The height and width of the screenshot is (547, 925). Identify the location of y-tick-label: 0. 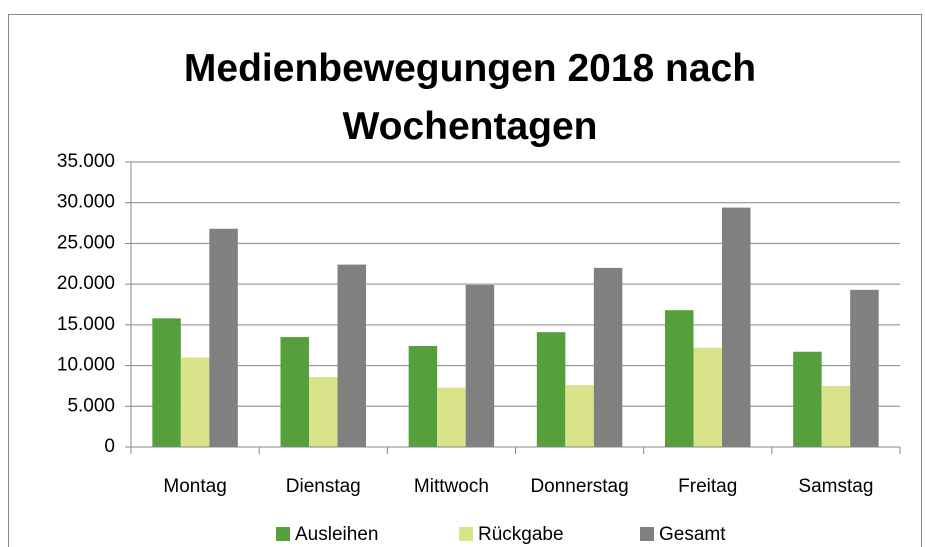
(109, 446).